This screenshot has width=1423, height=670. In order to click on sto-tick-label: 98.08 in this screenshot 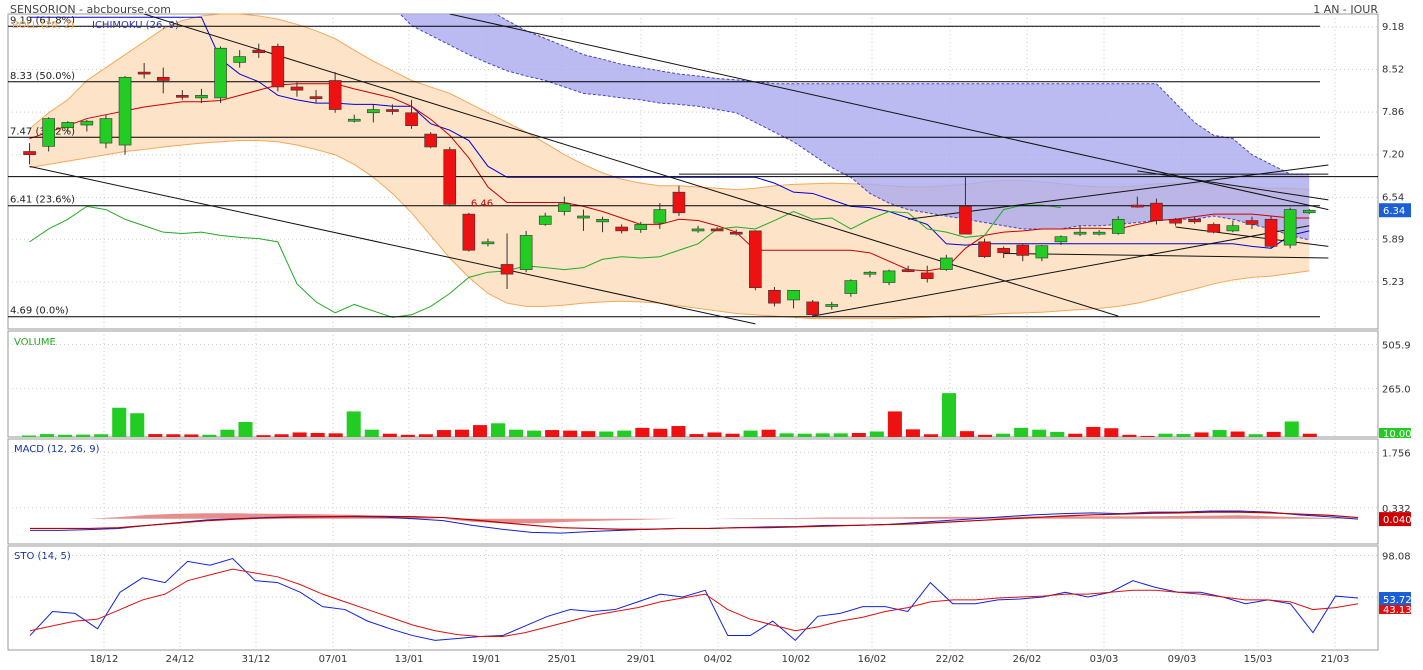, I will do `click(1396, 557)`.